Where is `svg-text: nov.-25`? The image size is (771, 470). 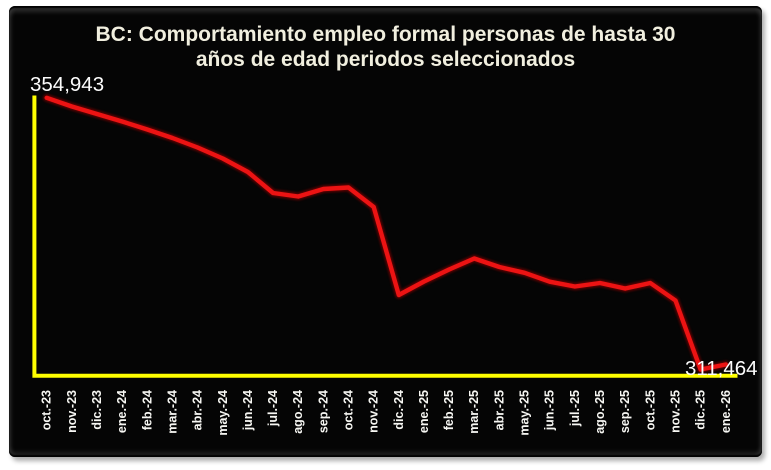
svg-text: nov.-25 is located at coordinates (676, 411).